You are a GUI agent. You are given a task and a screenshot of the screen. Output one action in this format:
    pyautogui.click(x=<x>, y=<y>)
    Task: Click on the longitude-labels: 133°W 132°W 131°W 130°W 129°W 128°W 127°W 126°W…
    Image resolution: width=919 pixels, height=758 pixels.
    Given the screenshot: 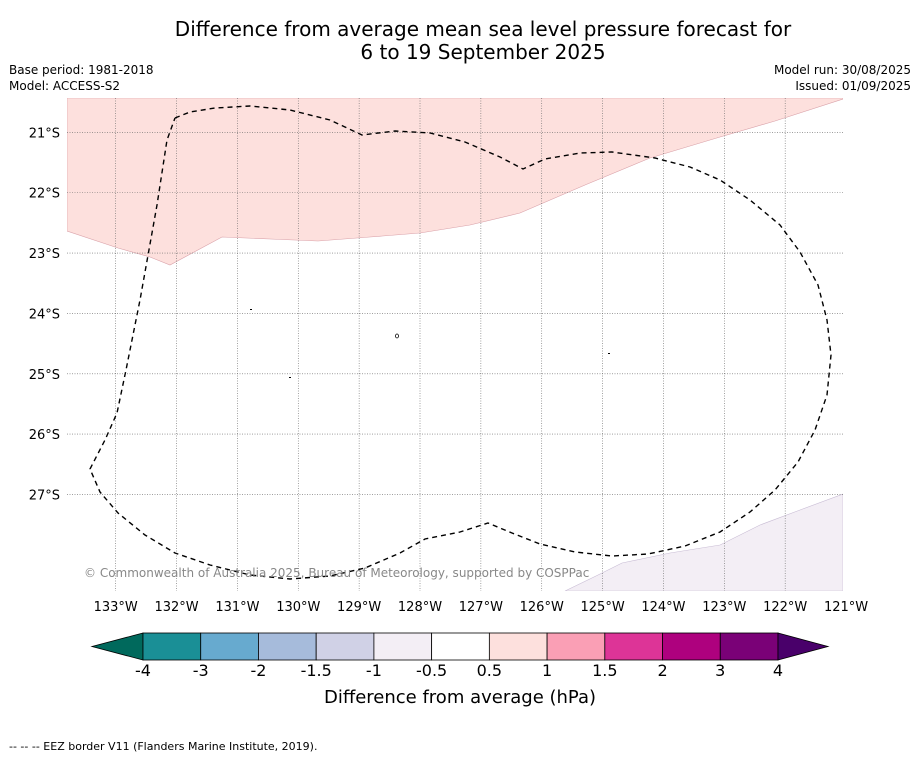 What is the action you would take?
    pyautogui.click(x=481, y=607)
    